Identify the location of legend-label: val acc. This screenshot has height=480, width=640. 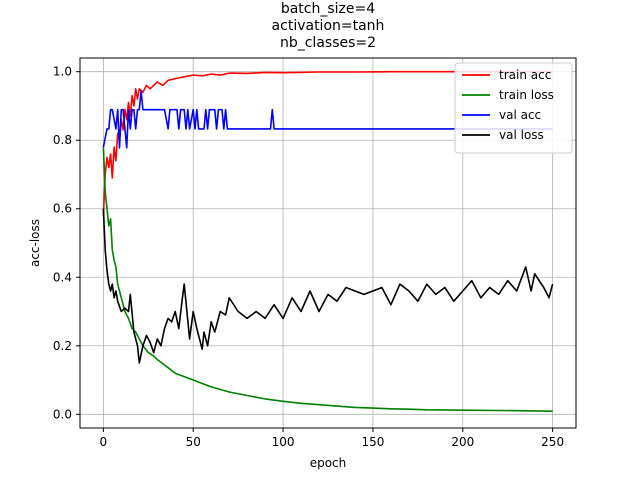
(520, 115).